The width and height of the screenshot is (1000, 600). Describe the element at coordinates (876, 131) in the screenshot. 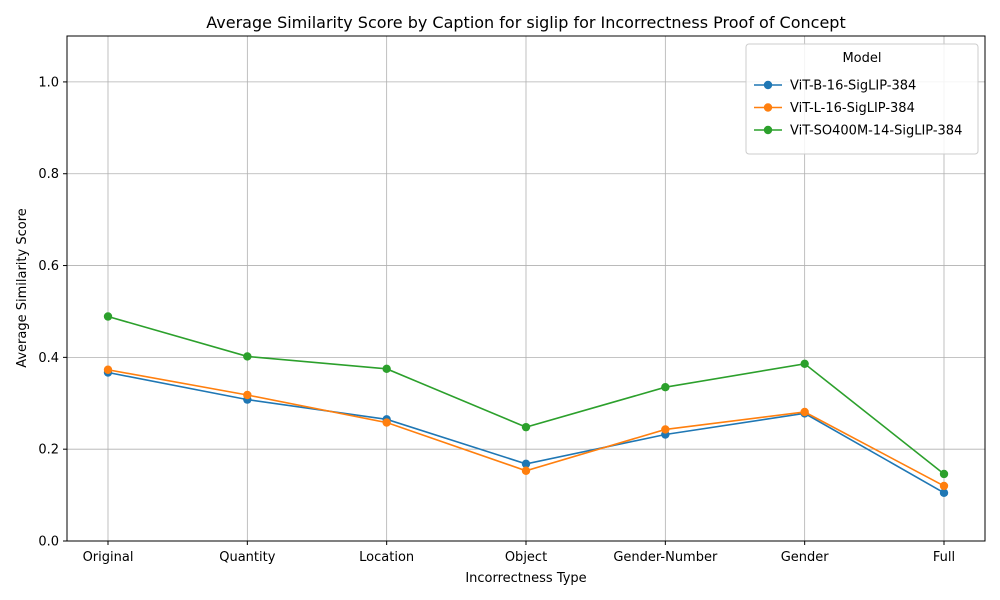

I see `legend-entry-label: ViT-SO400M-14-SigLIP-384` at that location.